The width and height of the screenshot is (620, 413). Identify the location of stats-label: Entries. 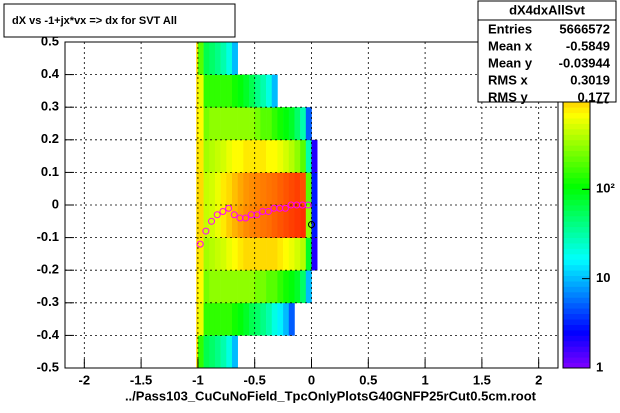
(510, 28).